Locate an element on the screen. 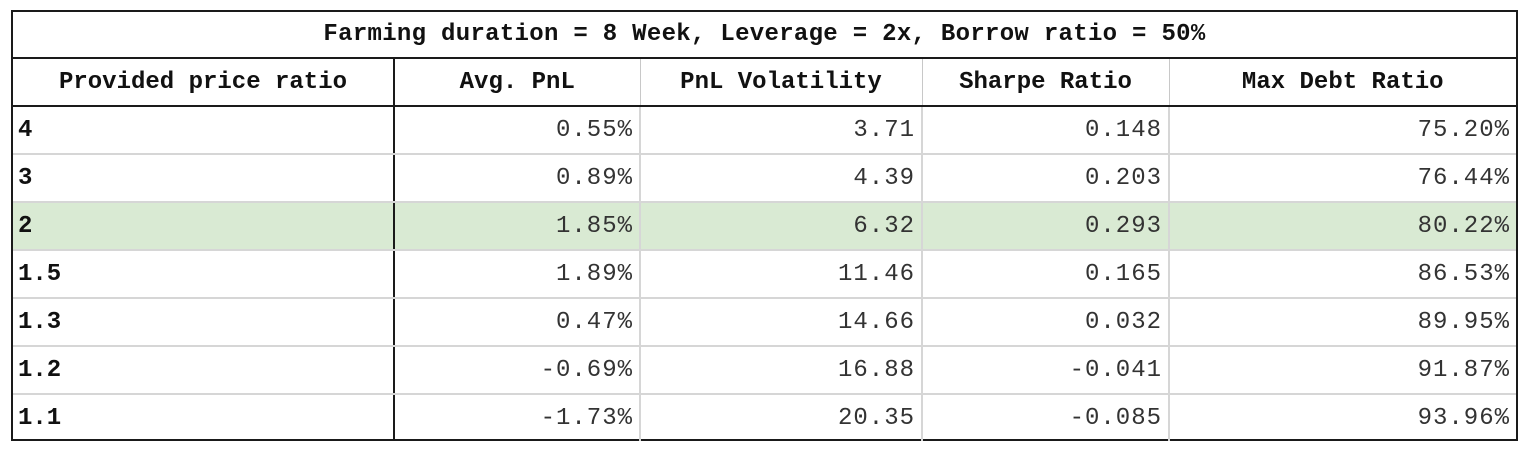 The image size is (1528, 454). cell-avg-pnl: 1.89% is located at coordinates (516, 274).